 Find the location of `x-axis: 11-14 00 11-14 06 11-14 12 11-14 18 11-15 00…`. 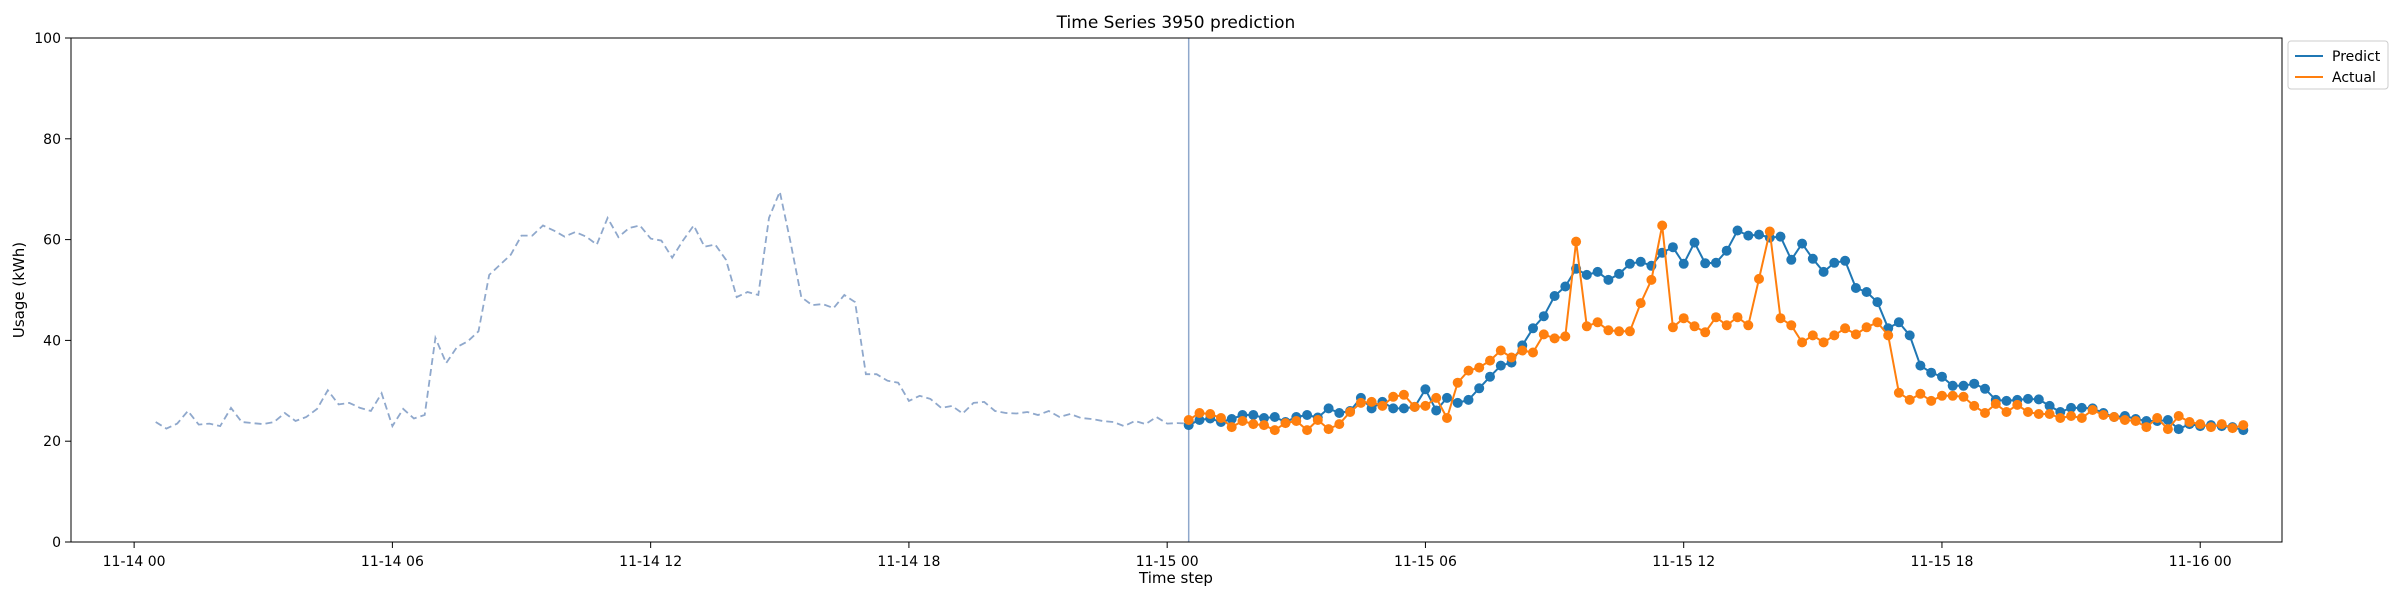

x-axis: 11-14 00 11-14 06 11-14 12 11-14 18 11-15 00… is located at coordinates (1167, 556).